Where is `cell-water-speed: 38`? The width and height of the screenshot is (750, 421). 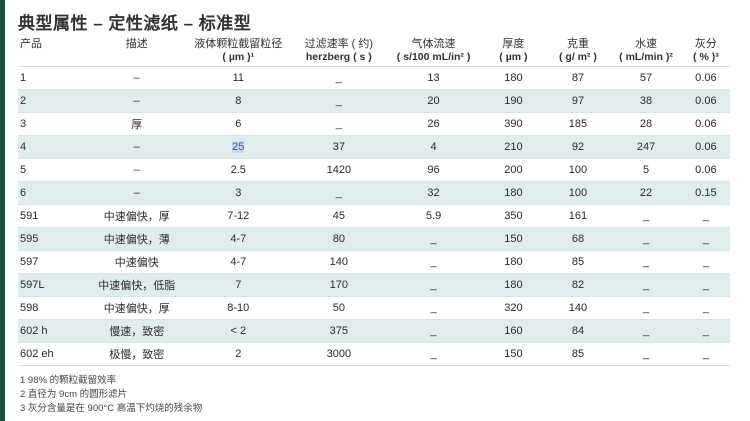
cell-water-speed: 38 is located at coordinates (646, 101).